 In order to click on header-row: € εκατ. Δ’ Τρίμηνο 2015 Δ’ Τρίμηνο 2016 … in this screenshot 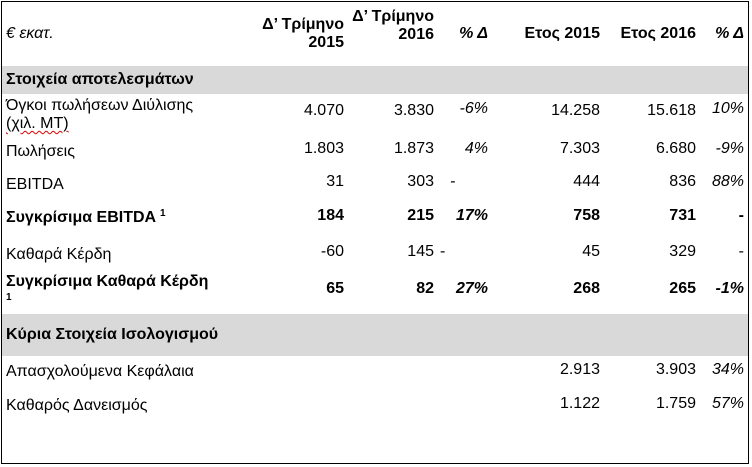, I will do `click(375, 34)`.